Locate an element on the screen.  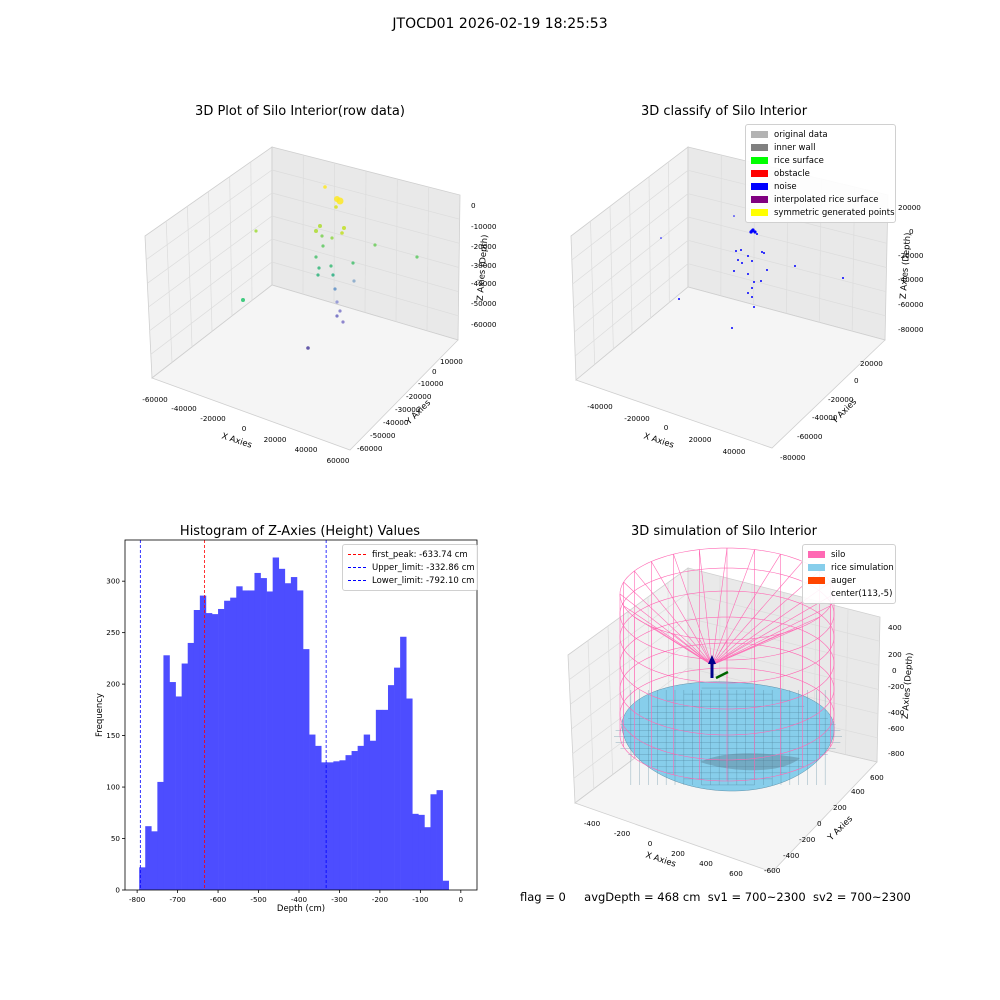
histogram-xtick-label: -100 is located at coordinates (420, 899).